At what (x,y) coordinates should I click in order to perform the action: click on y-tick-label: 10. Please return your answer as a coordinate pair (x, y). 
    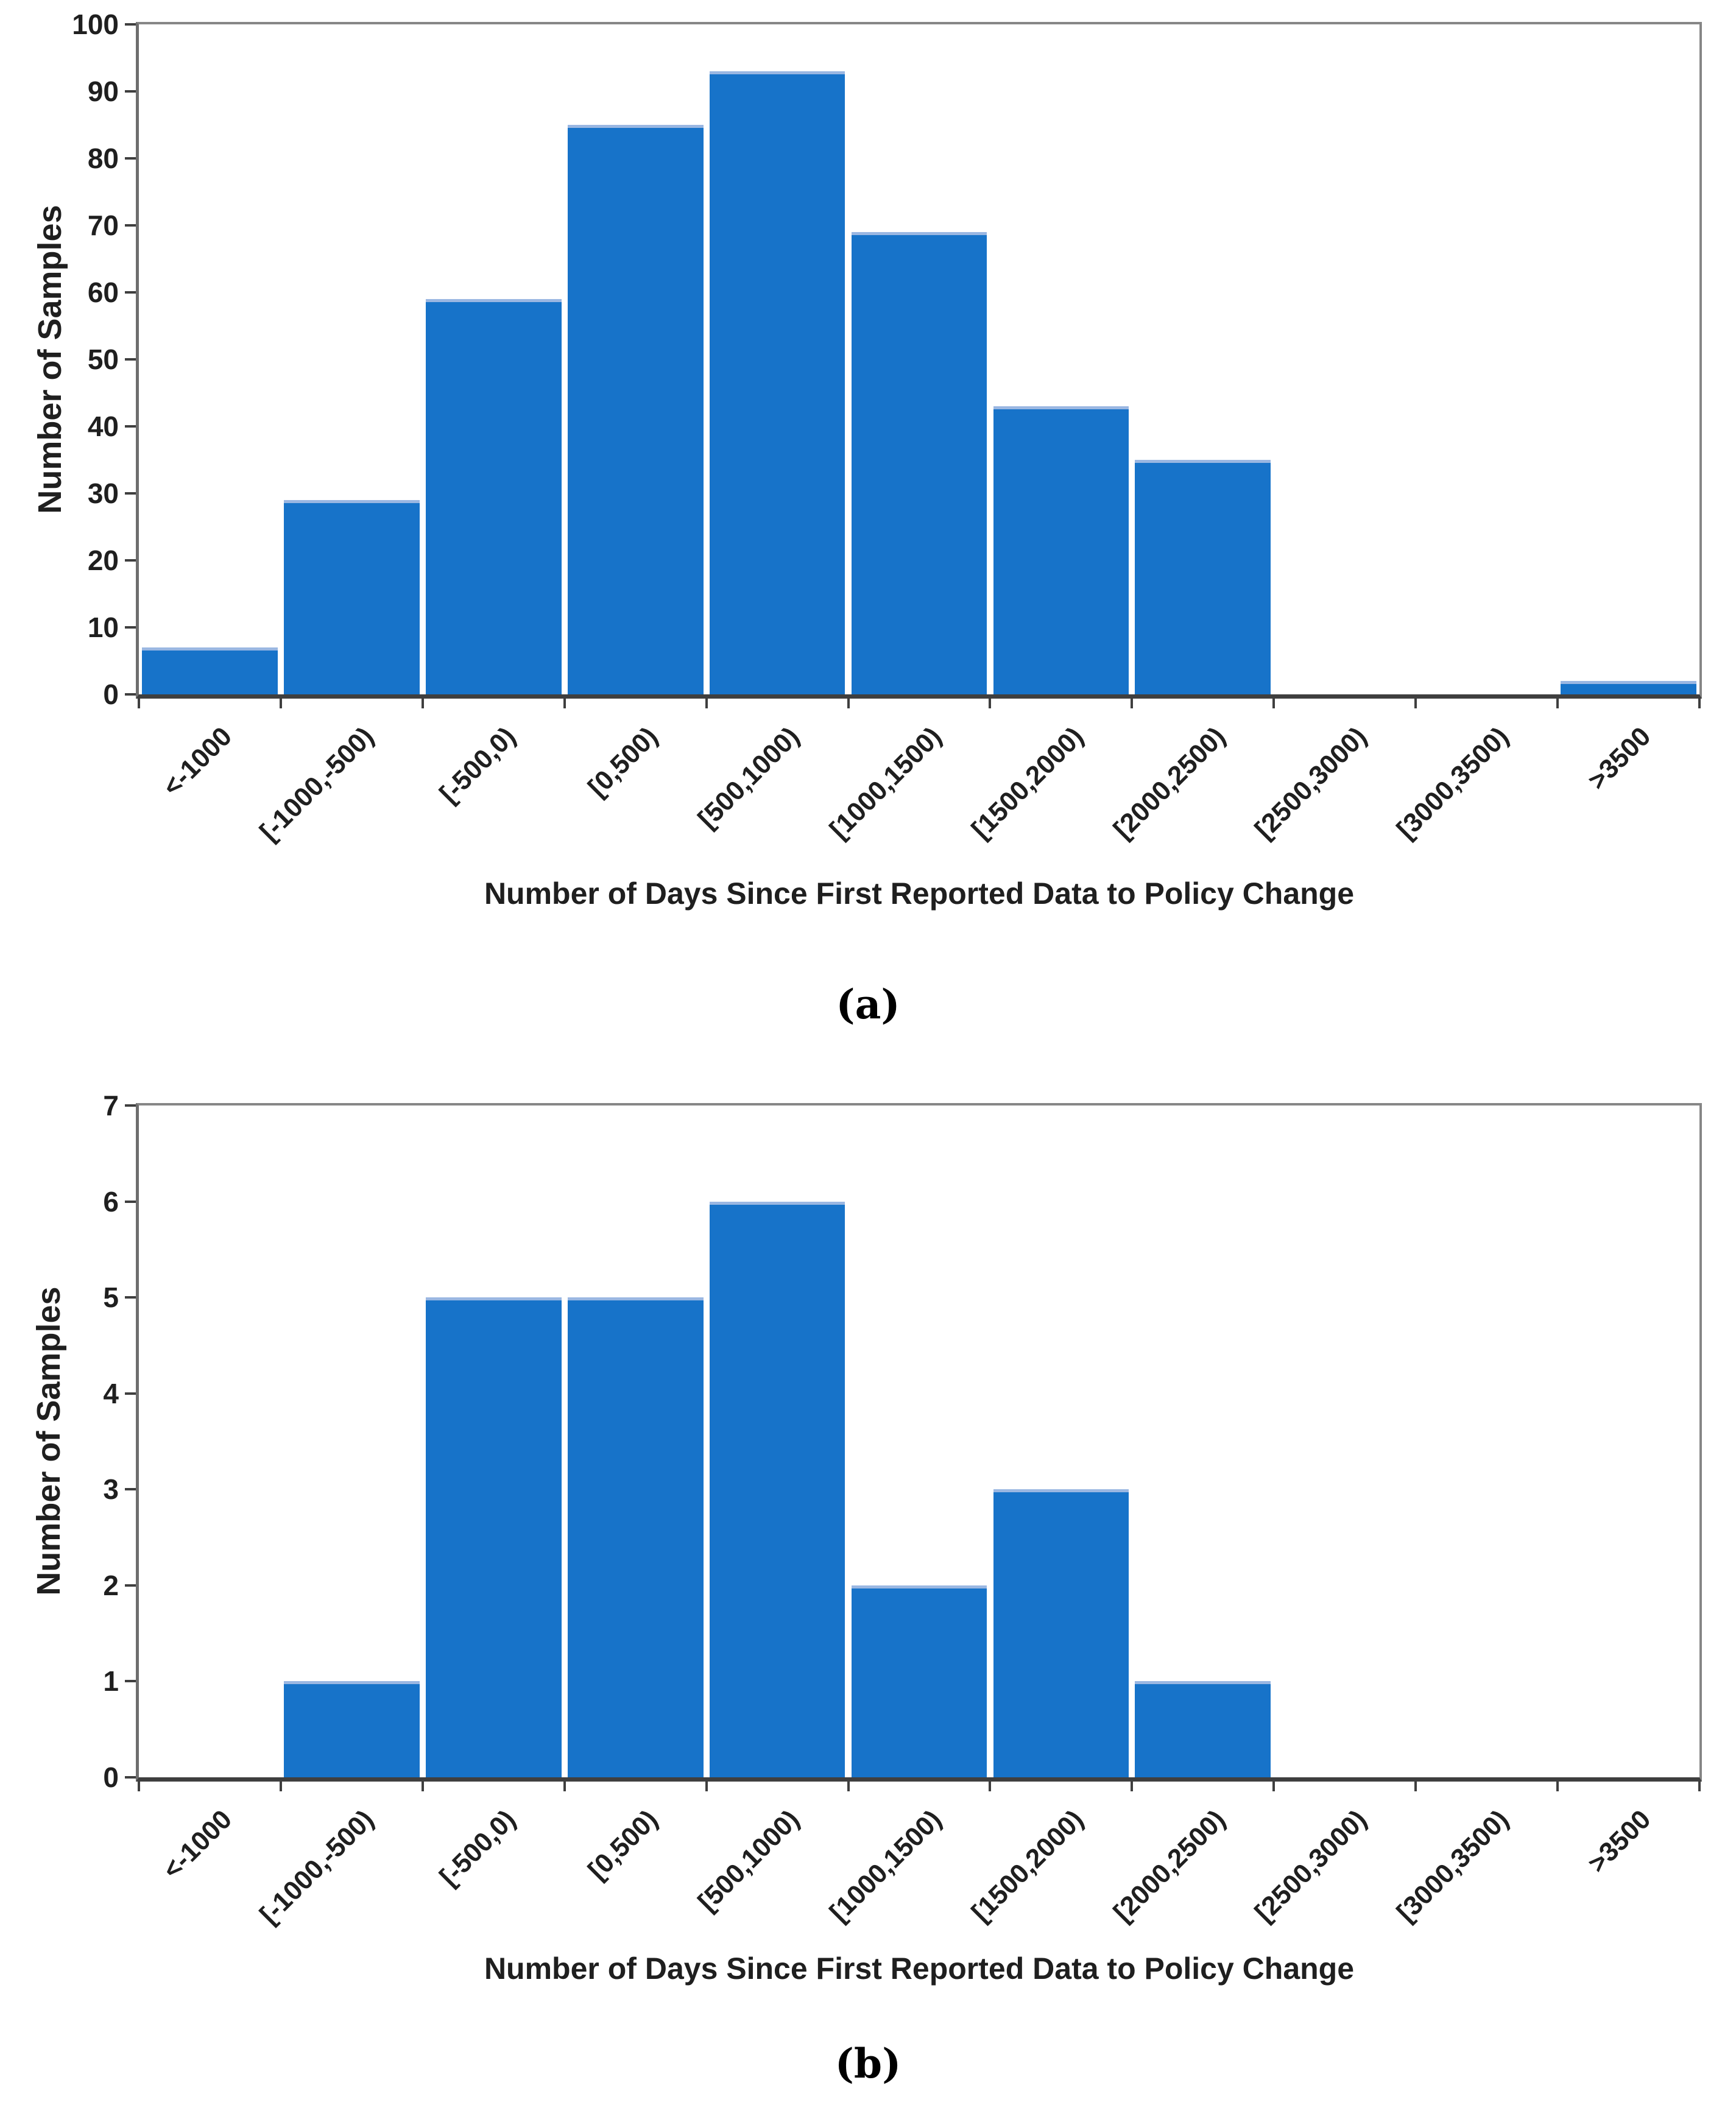
    Looking at the image, I should click on (103, 627).